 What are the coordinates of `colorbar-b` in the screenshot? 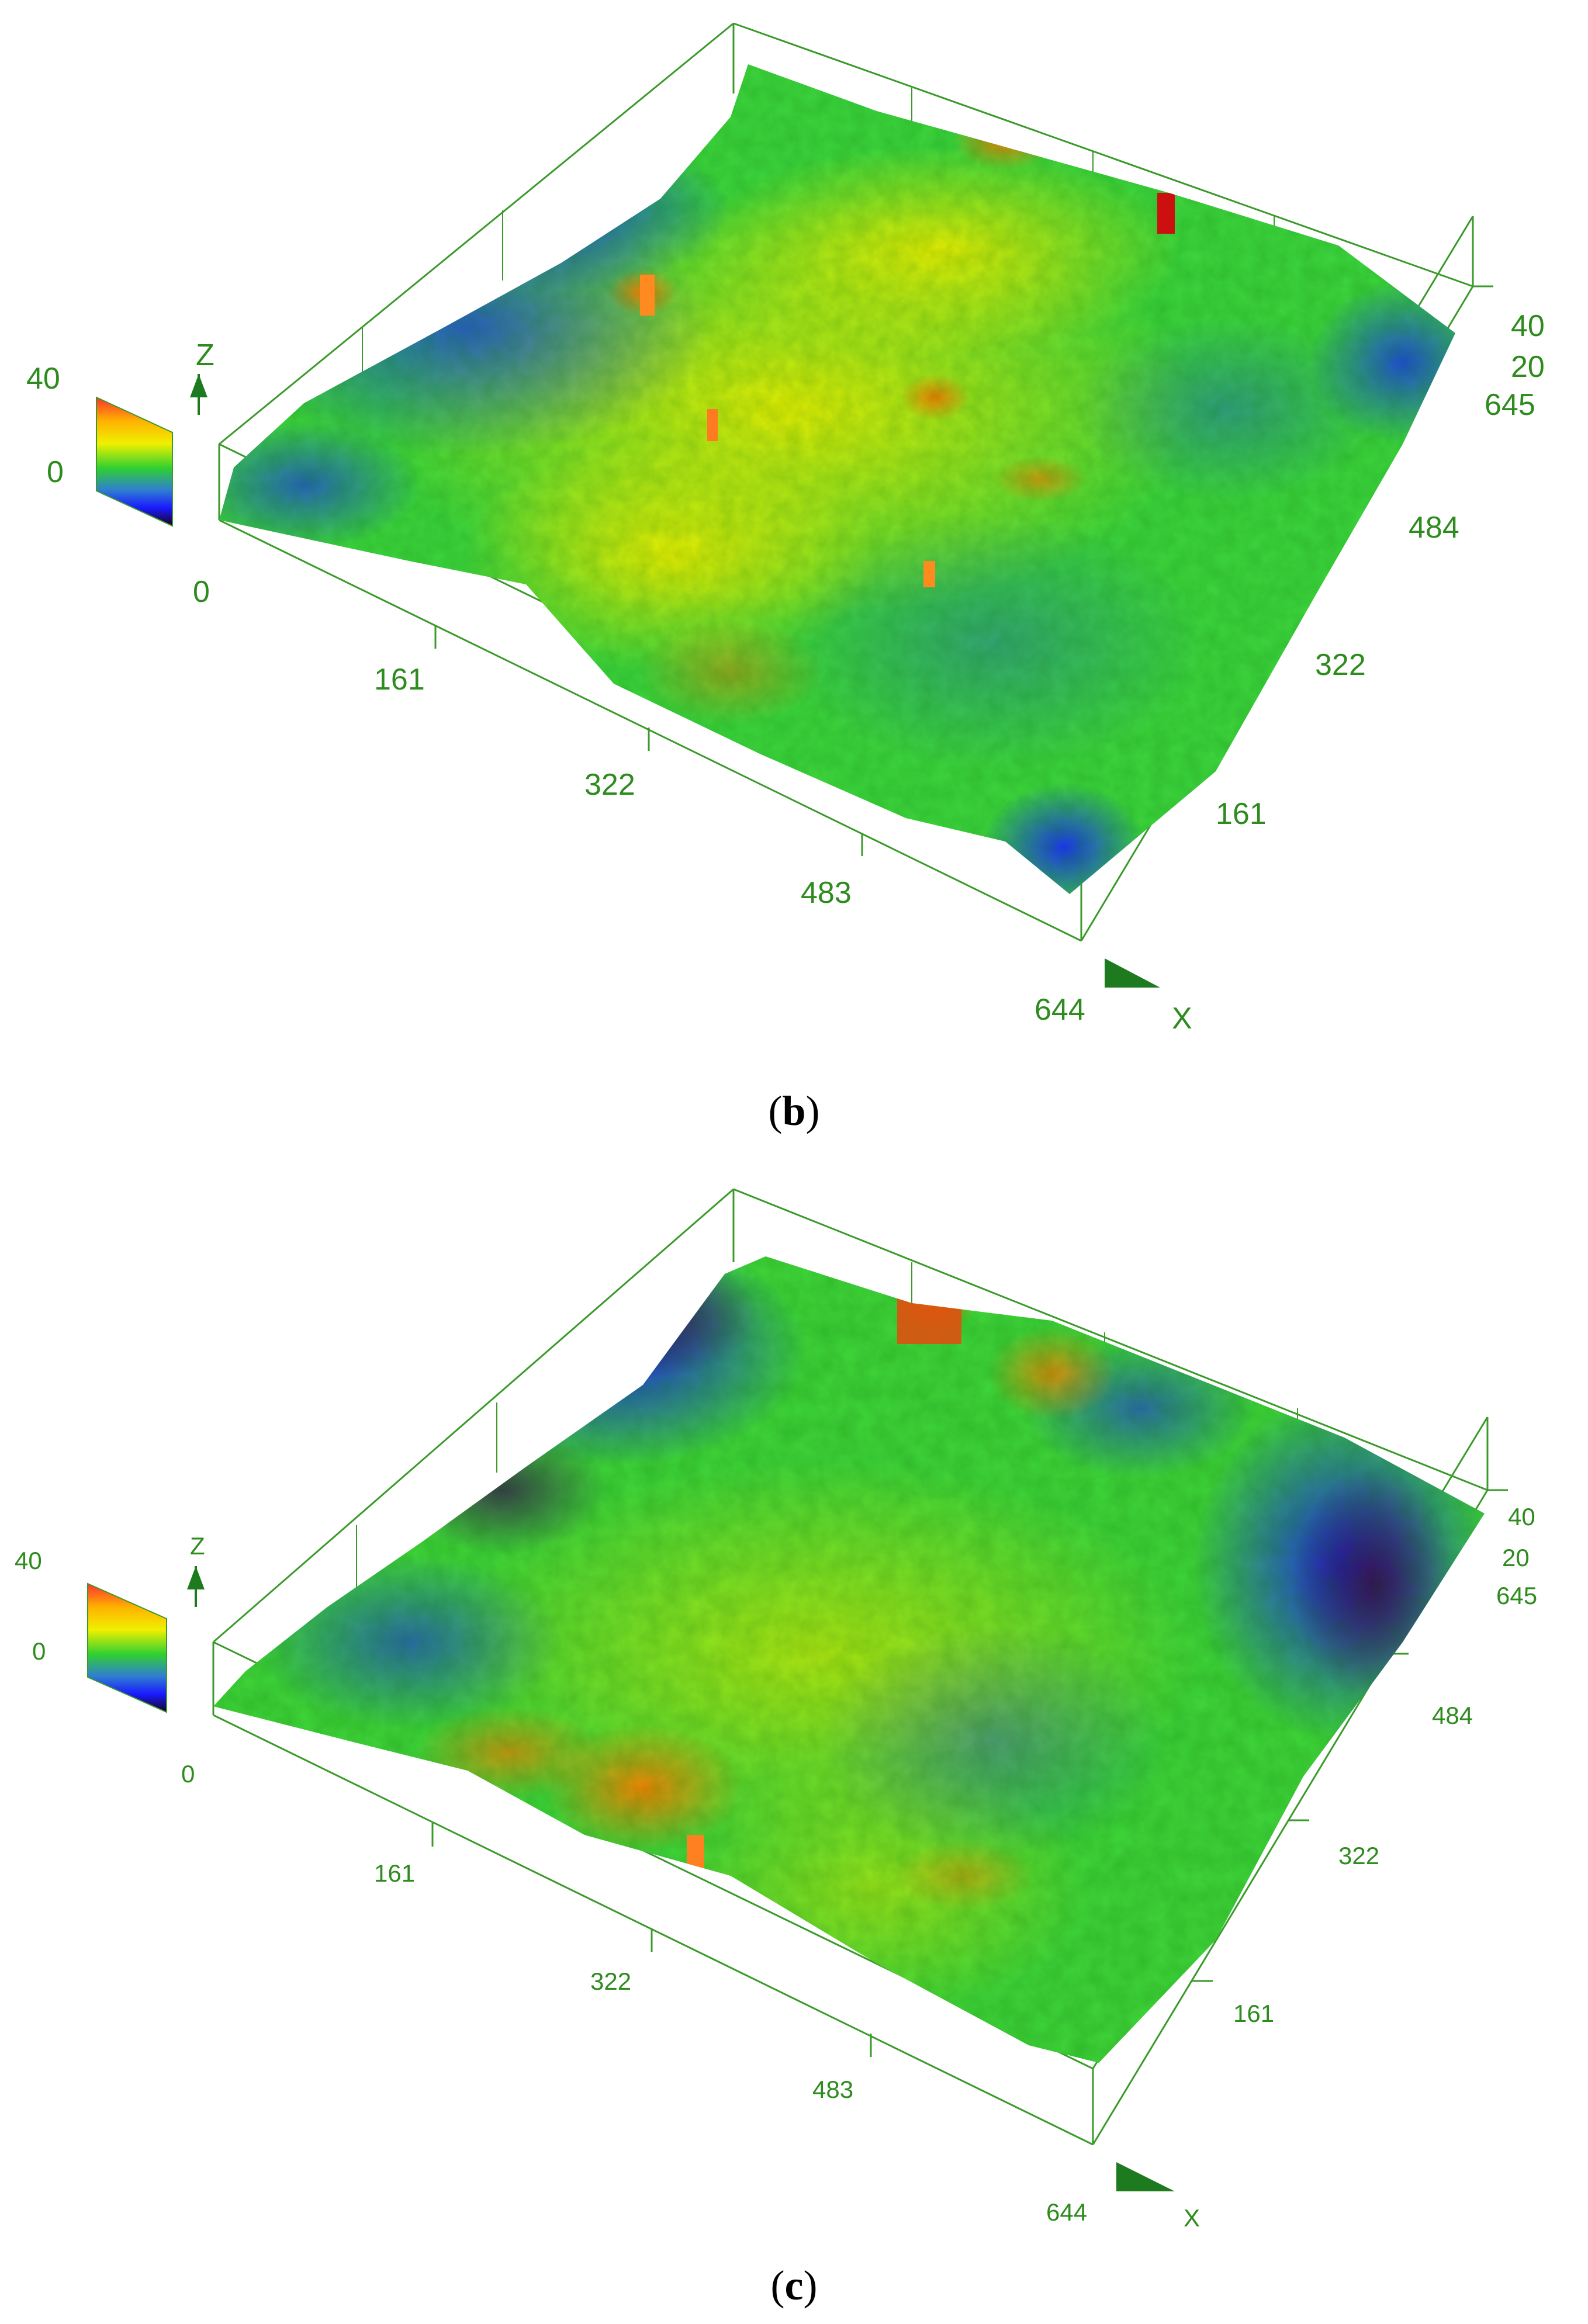 It's located at (134, 461).